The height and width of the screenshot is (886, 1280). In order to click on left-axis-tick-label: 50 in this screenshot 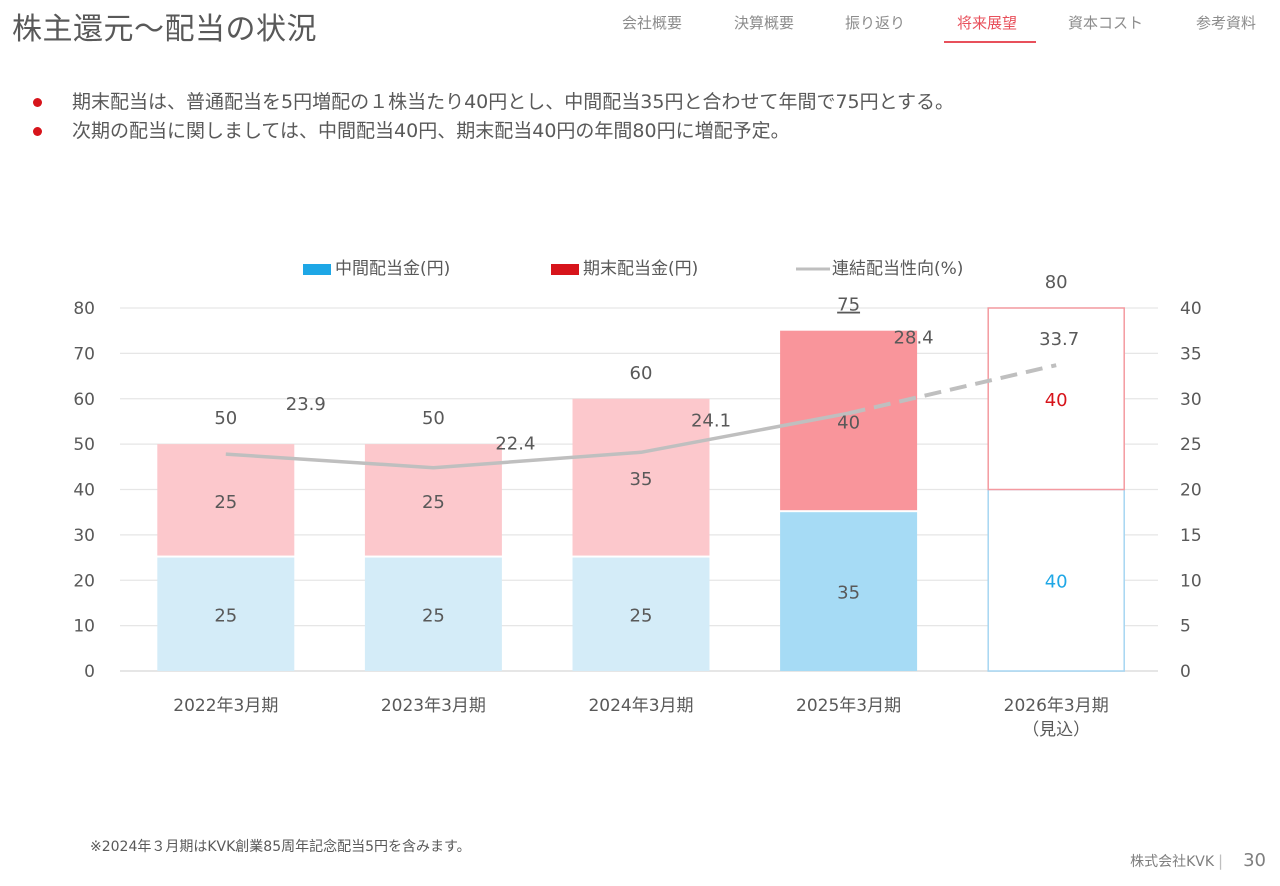, I will do `click(84, 445)`.